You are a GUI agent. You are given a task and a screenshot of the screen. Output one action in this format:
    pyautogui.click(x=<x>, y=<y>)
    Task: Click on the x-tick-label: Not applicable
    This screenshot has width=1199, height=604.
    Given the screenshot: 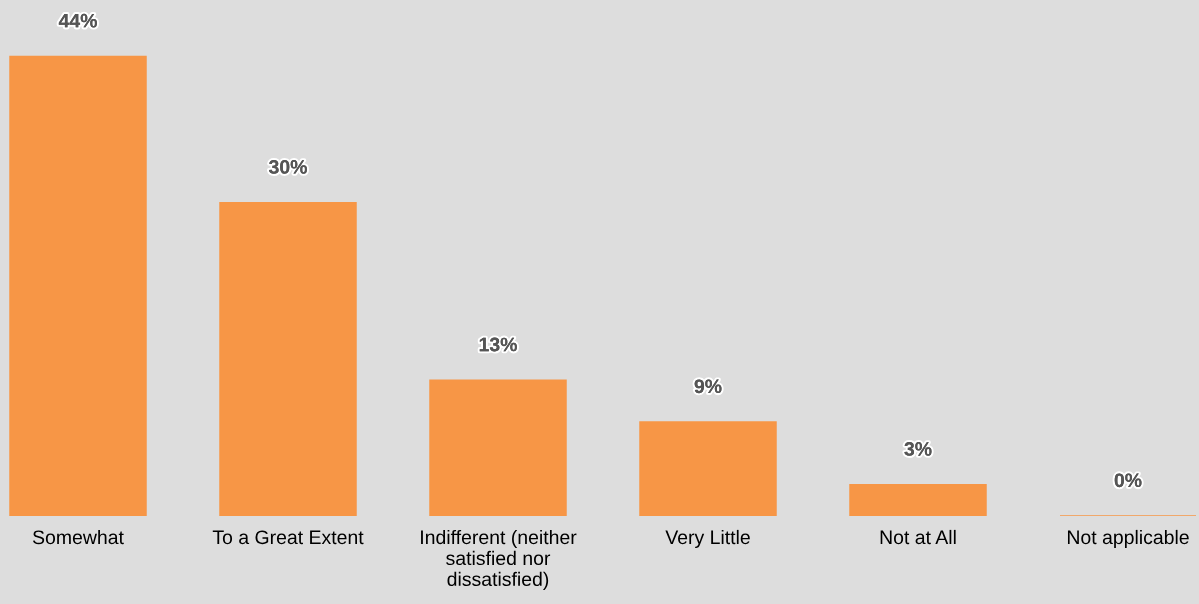 What is the action you would take?
    pyautogui.click(x=1128, y=539)
    